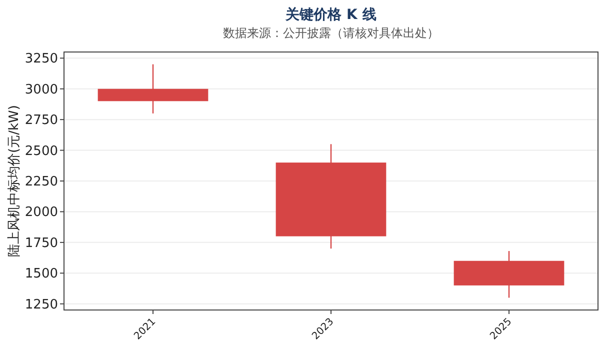 The image size is (605, 349). What do you see at coordinates (331, 33) in the screenshot?
I see `chart-subtitle: 数据来源：公开披露（请核对具体出处）` at bounding box center [331, 33].